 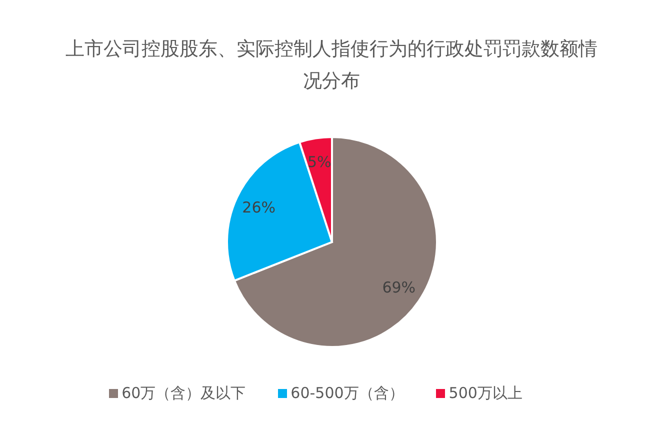 What do you see at coordinates (259, 207) in the screenshot?
I see `data-label: 26%` at bounding box center [259, 207].